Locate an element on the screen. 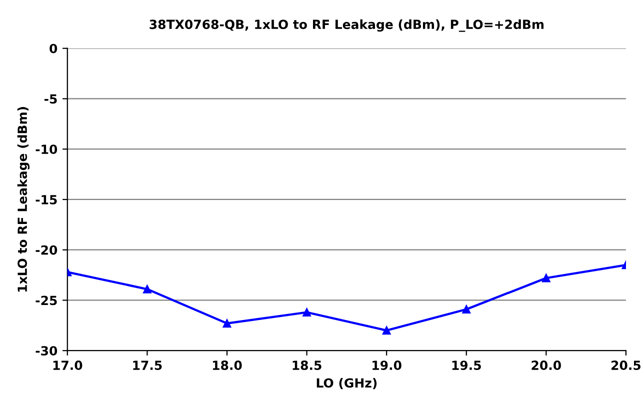 Image resolution: width=642 pixels, height=403 pixels. x-tick-label: 20.0 is located at coordinates (546, 365).